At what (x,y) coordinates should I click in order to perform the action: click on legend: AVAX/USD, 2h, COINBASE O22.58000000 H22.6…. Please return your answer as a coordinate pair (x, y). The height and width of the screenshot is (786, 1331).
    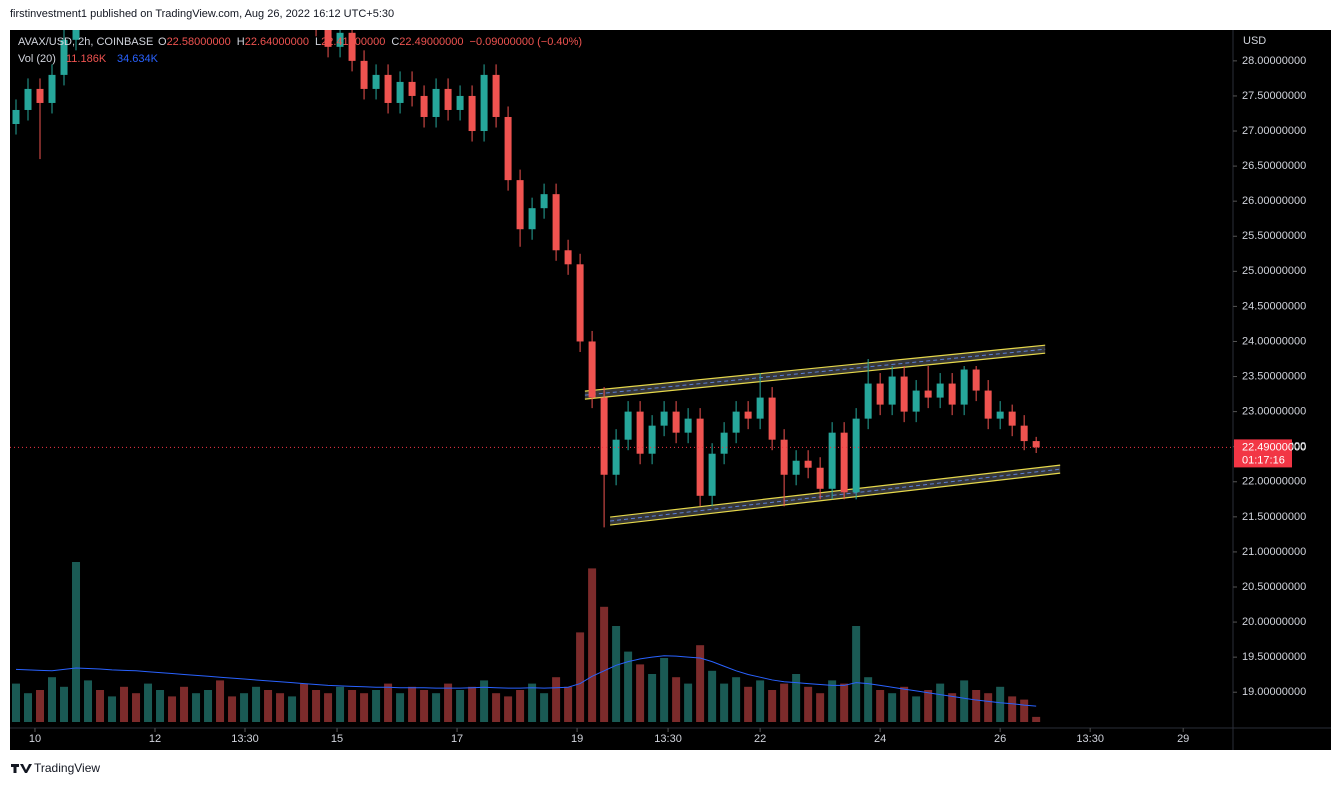
    Looking at the image, I should click on (300, 50).